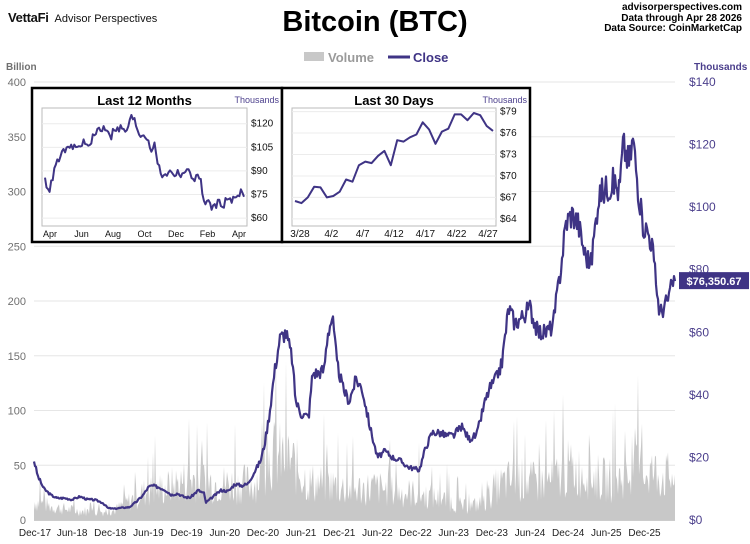 The width and height of the screenshot is (750, 544). Describe the element at coordinates (262, 124) in the screenshot. I see `inset-y-tick-label: $120` at that location.